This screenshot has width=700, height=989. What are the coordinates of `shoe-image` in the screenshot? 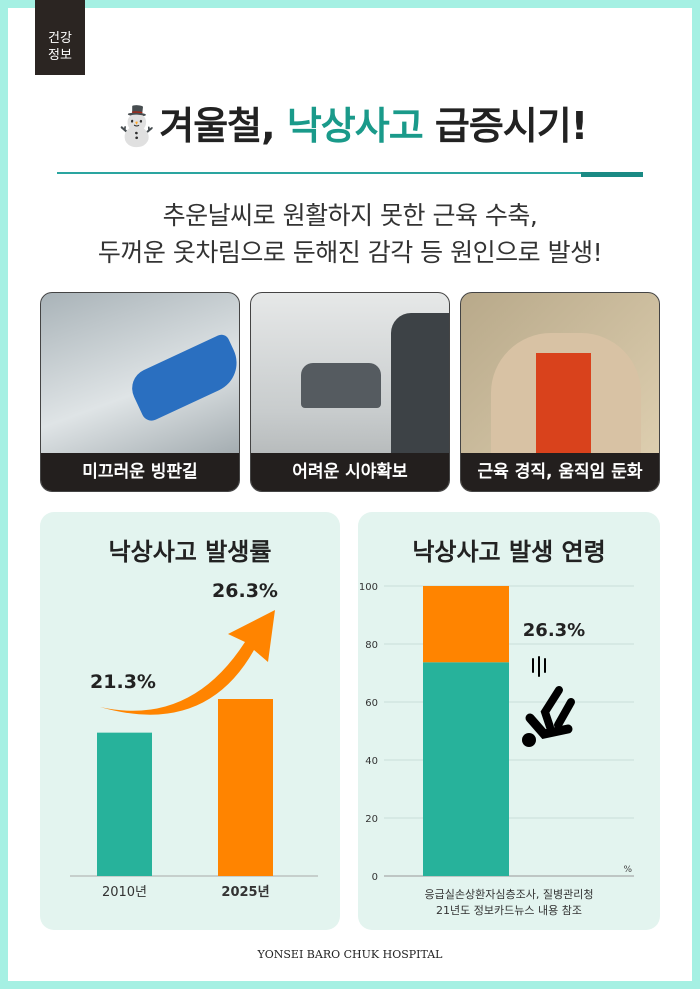 It's located at (182, 378).